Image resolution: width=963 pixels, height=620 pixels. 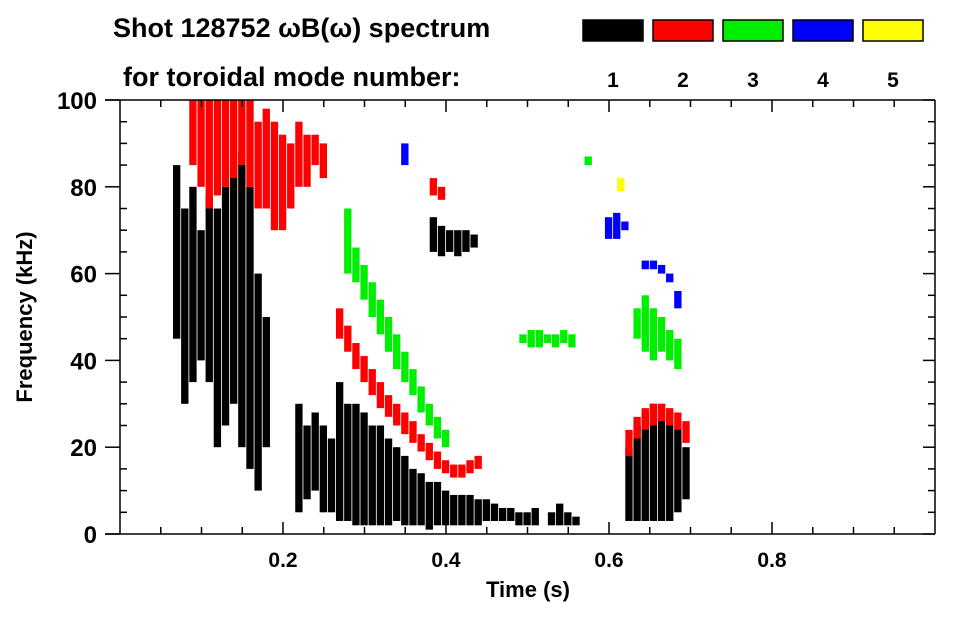 What do you see at coordinates (753, 55) in the screenshot?
I see `legend: 1 2 3 4 5` at bounding box center [753, 55].